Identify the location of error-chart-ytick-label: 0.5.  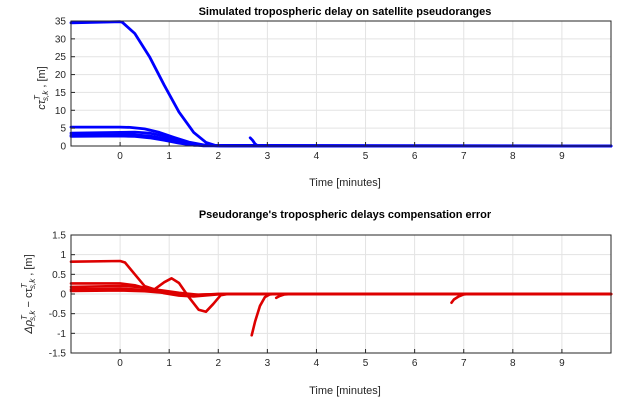
(59, 275).